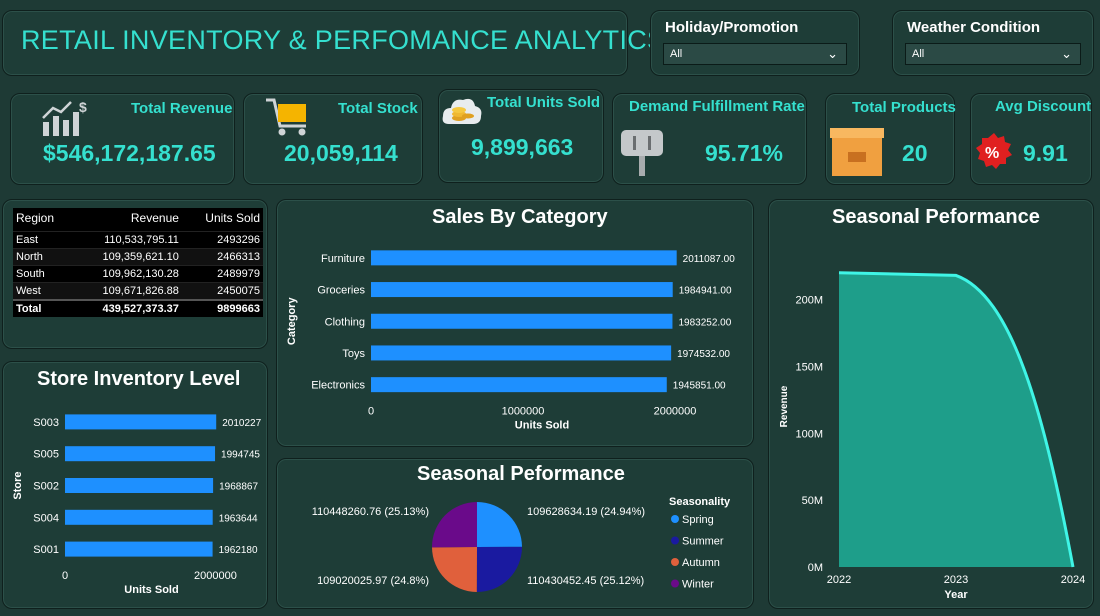 This screenshot has width=1100, height=616. I want to click on x-tick-label: 2022, so click(839, 580).